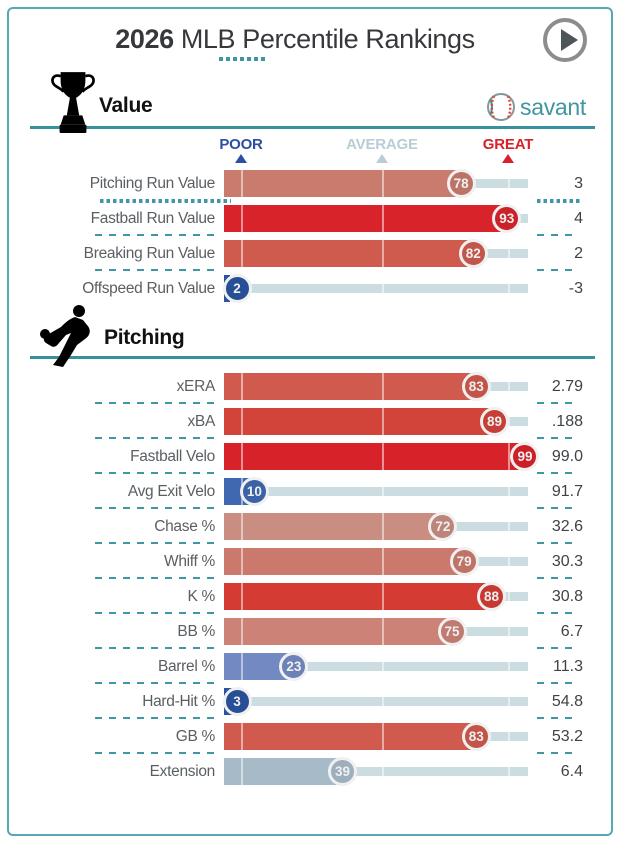 The height and width of the screenshot is (843, 620). I want to click on title-underline-dots, so click(242, 59).